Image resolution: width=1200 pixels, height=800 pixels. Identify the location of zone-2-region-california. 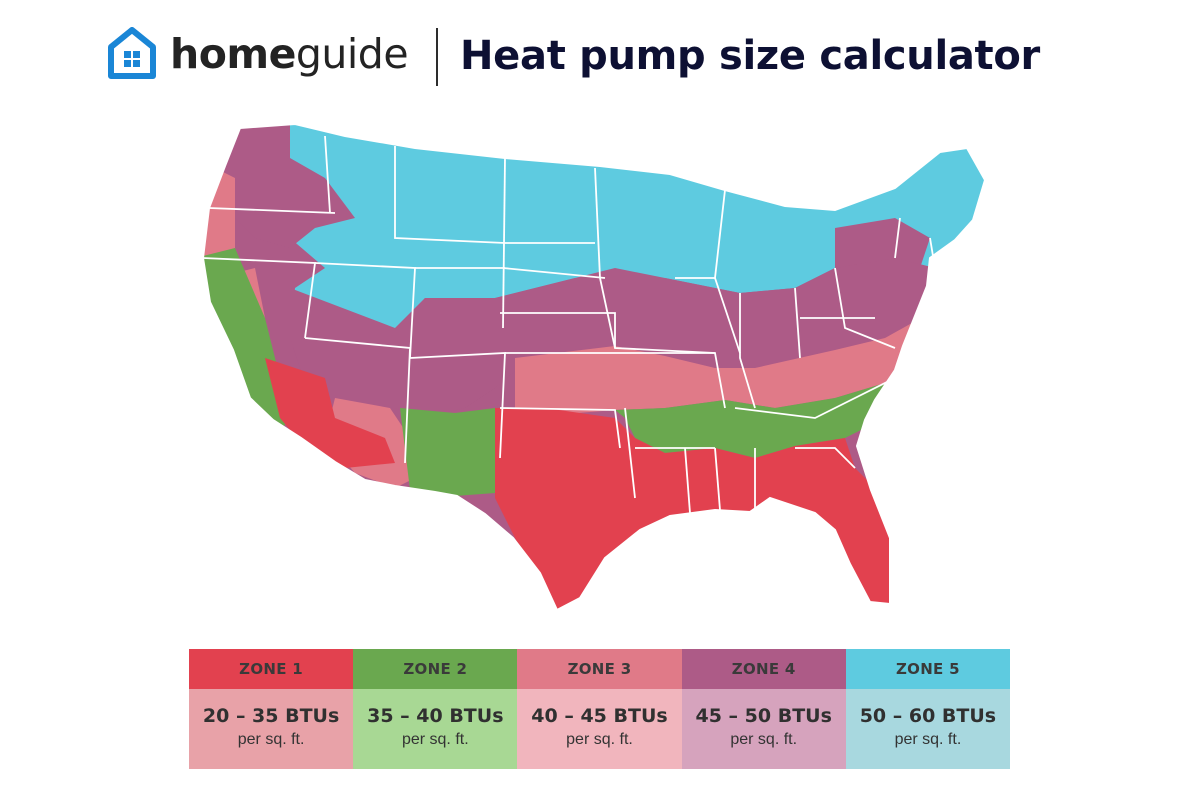
(246, 343).